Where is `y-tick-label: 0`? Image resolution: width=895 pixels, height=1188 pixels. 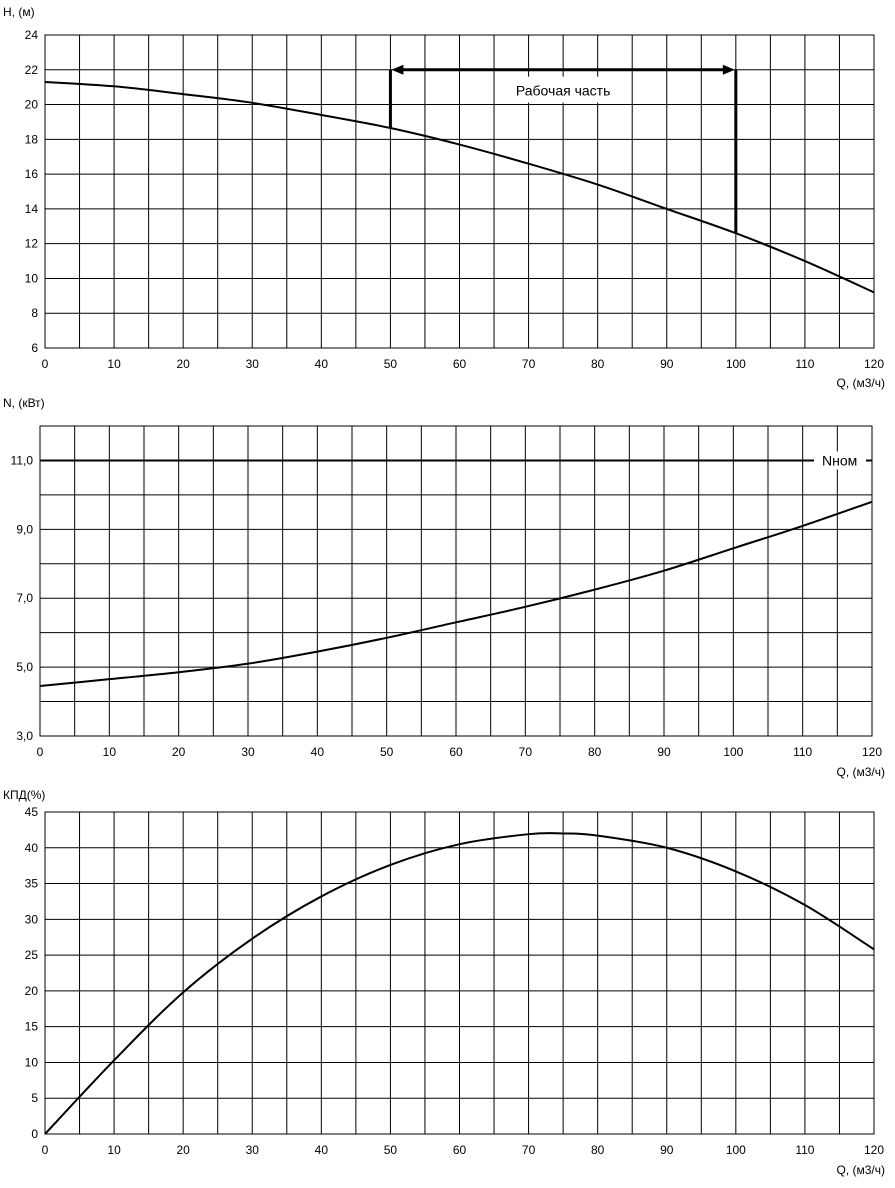
y-tick-label: 0 is located at coordinates (34, 1134).